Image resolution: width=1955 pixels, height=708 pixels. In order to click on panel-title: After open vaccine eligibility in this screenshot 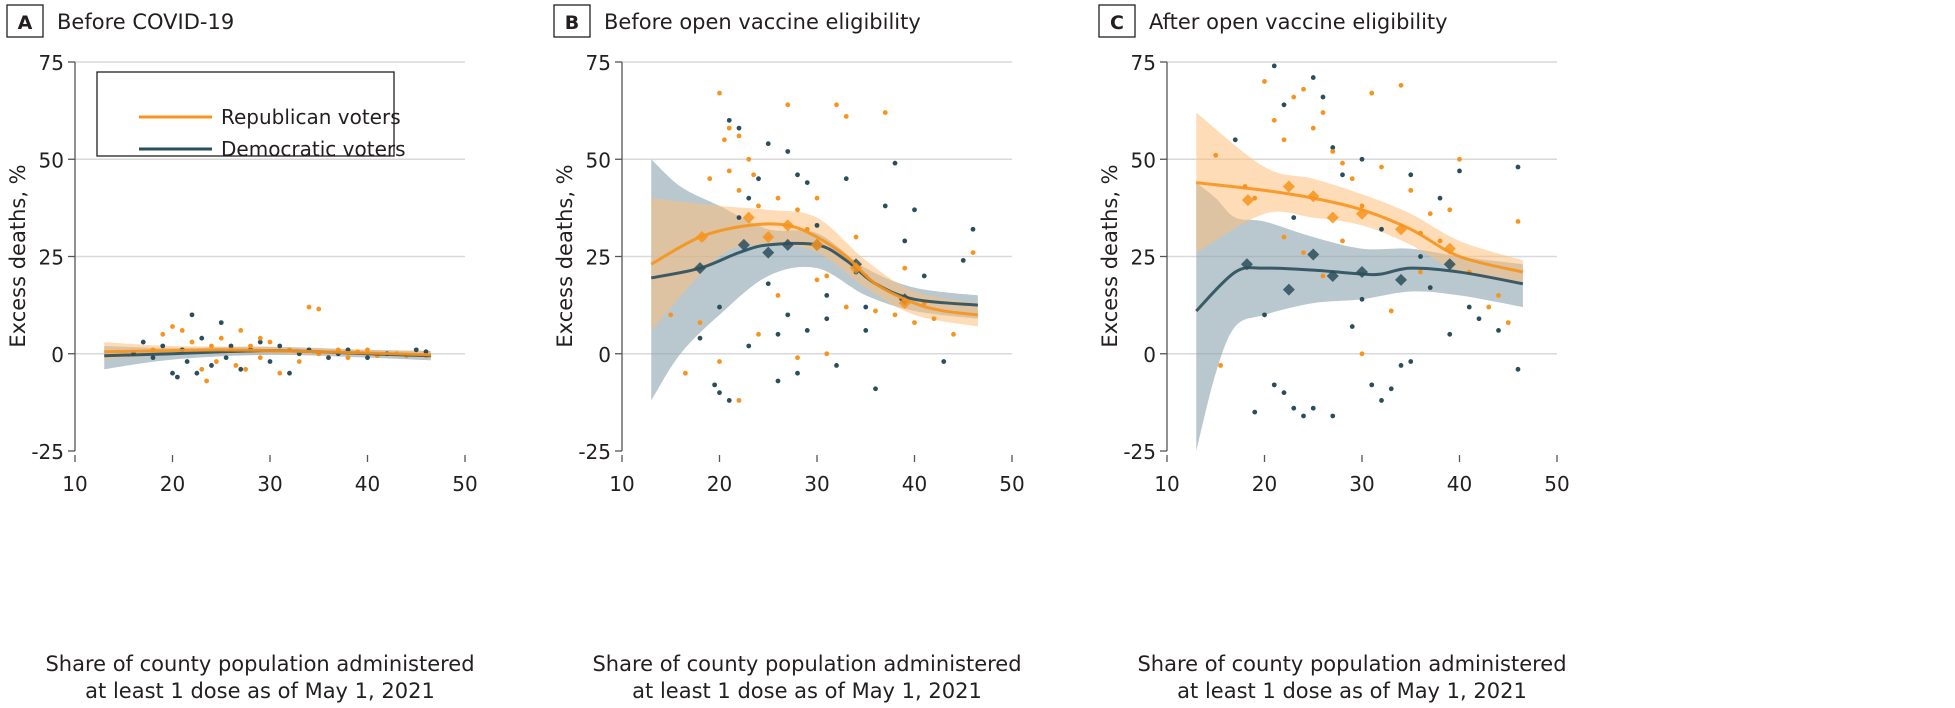, I will do `click(1298, 22)`.